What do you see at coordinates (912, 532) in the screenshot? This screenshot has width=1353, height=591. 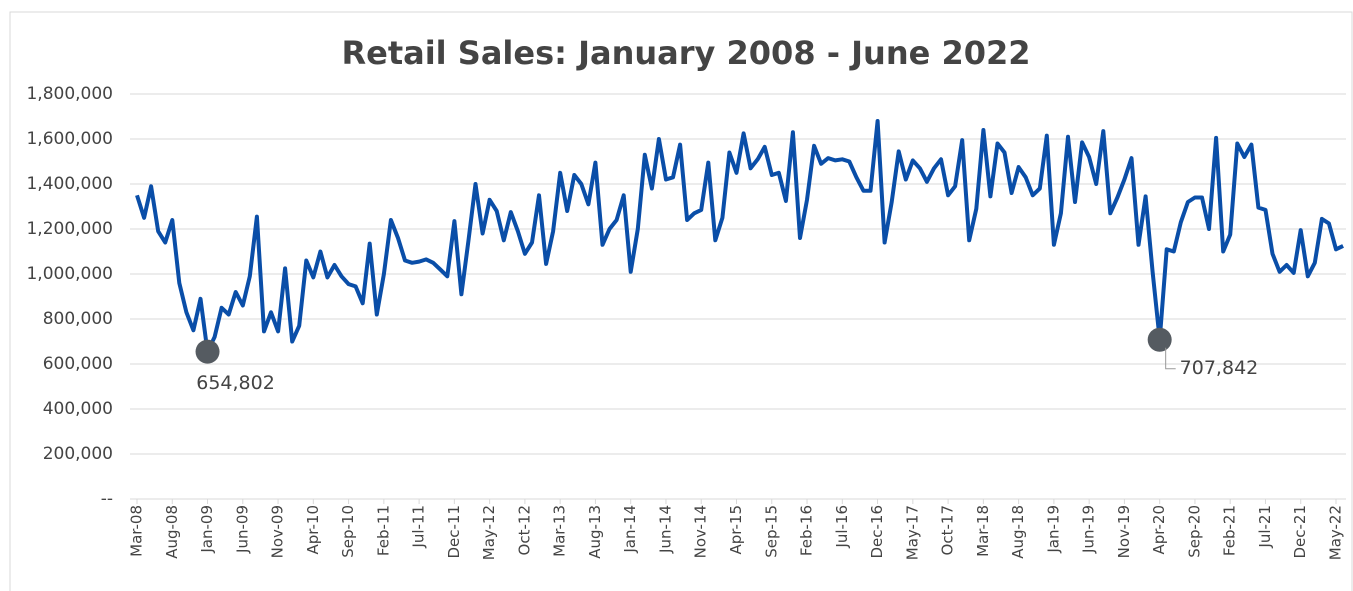 I see `x-tick-label: May-17` at bounding box center [912, 532].